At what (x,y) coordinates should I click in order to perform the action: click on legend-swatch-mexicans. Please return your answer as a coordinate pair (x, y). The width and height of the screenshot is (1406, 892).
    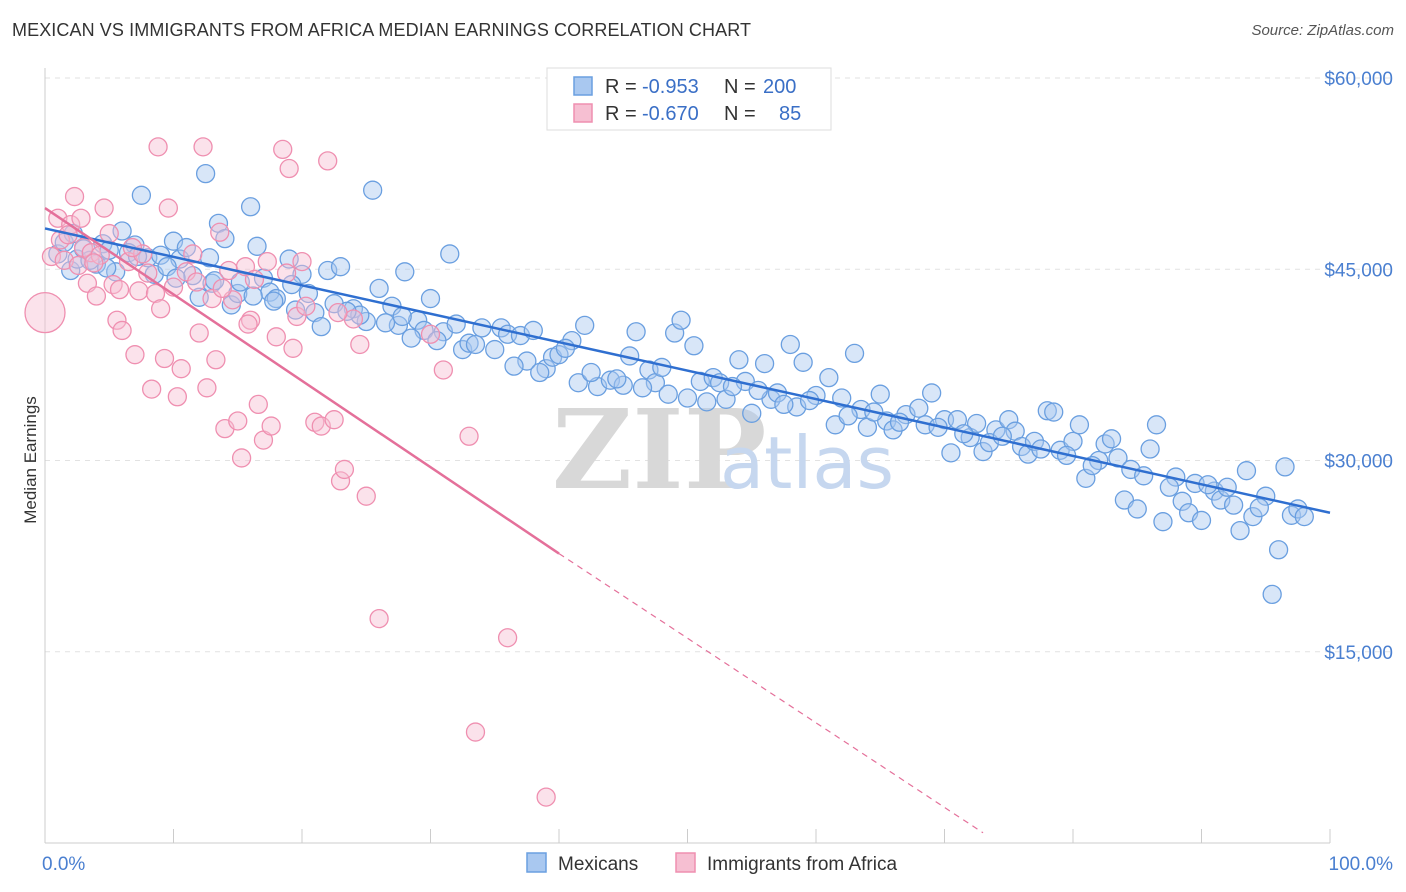
    Looking at the image, I should click on (583, 86).